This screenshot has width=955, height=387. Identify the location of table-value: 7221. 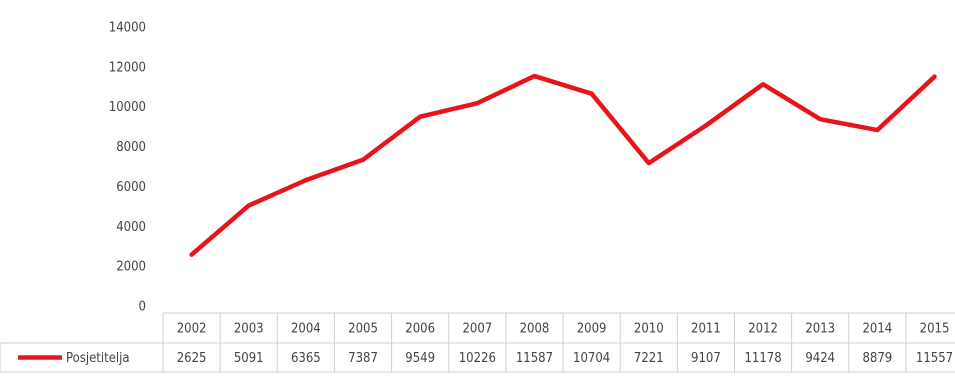
(649, 358).